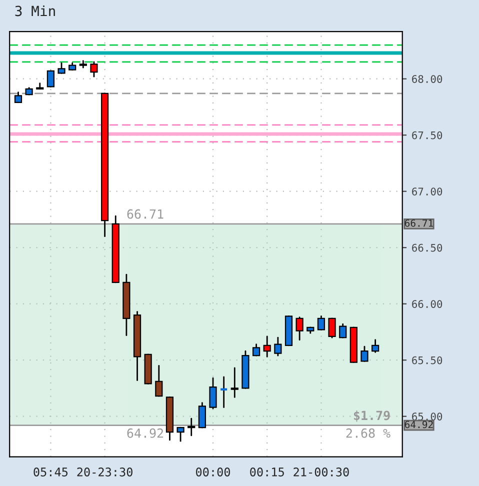 The image size is (479, 486). Describe the element at coordinates (321, 472) in the screenshot. I see `x-tick-label: 21-00:30` at that location.